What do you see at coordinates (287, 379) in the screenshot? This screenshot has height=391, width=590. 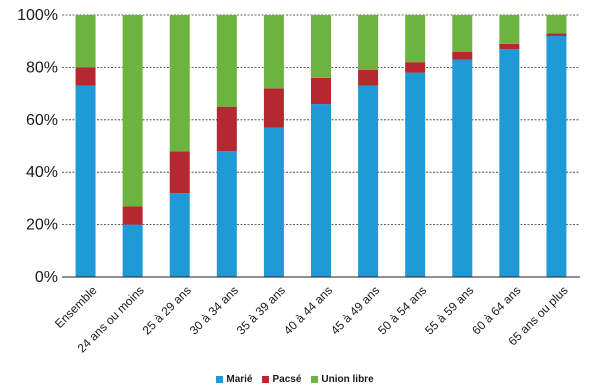 I see `legend-label: Pacsé` at bounding box center [287, 379].